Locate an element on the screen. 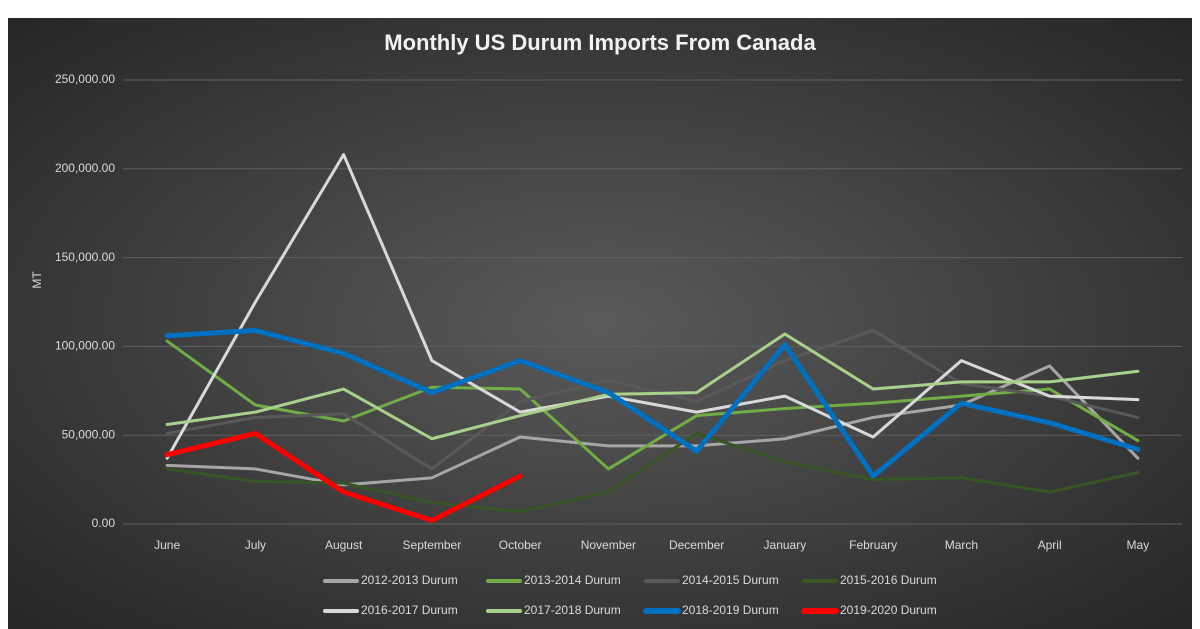  legend-label: 2017-2018 Durum is located at coordinates (572, 610).